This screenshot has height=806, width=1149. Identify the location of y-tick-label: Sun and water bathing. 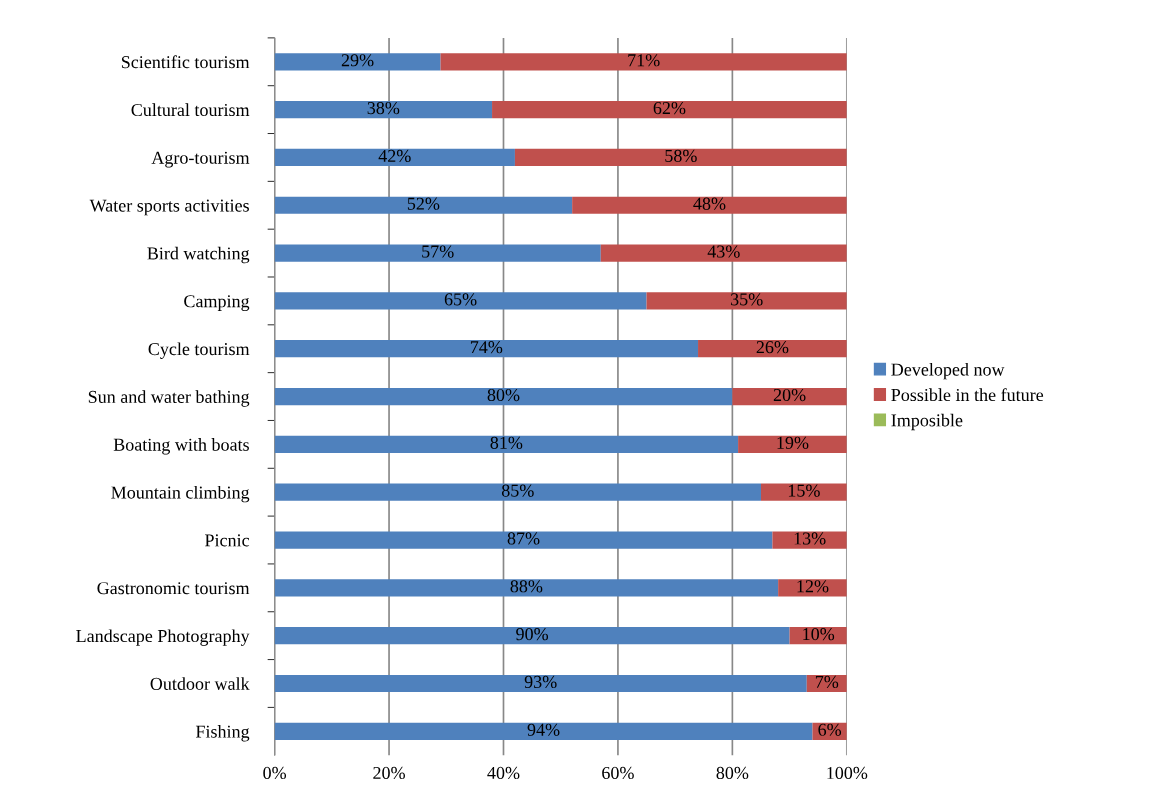
(169, 398).